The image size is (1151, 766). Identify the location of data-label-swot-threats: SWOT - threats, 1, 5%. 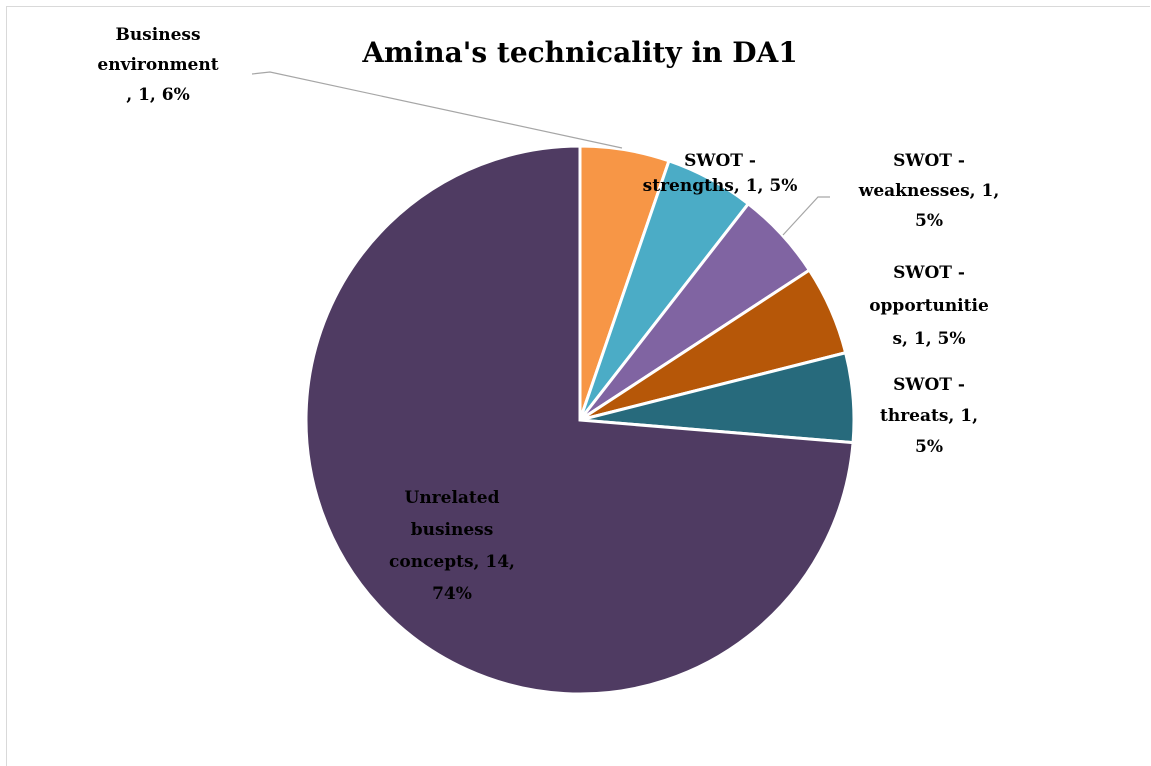
(929, 416).